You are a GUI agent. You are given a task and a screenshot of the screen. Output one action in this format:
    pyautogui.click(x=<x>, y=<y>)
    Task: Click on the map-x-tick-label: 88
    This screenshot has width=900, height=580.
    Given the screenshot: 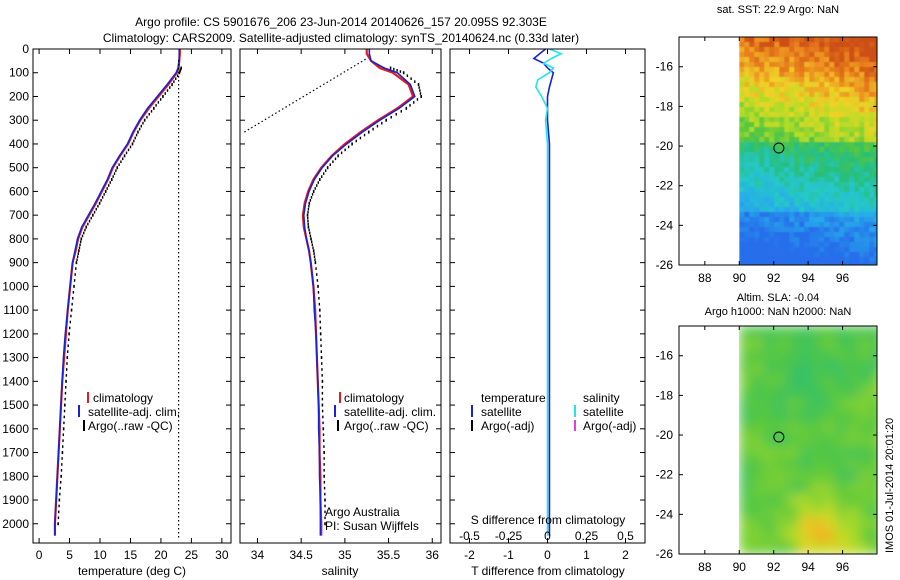 What is the action you would take?
    pyautogui.click(x=705, y=567)
    